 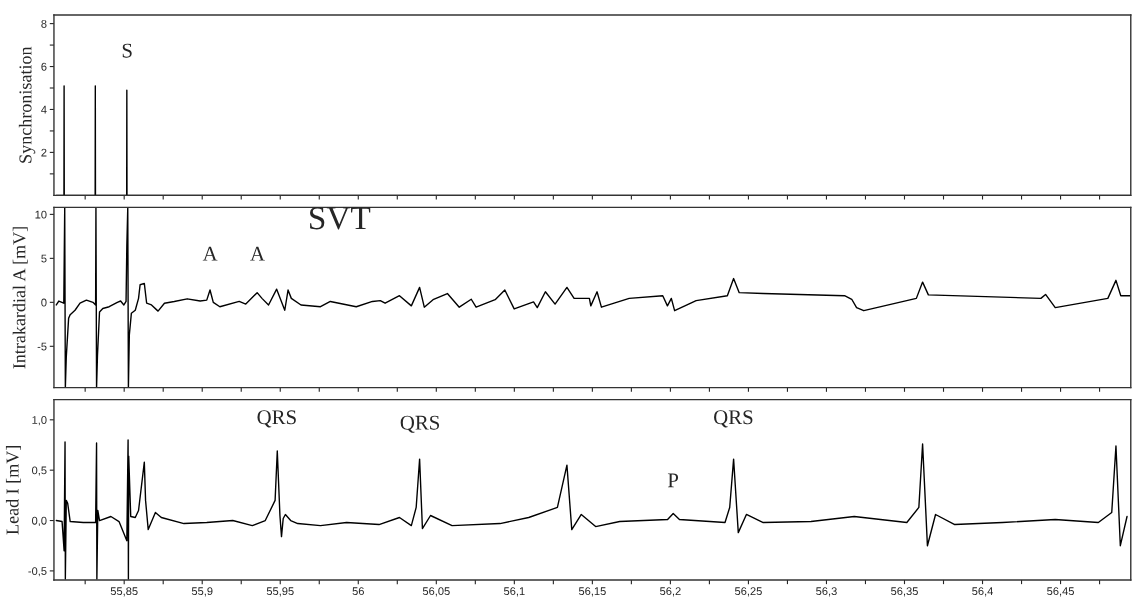 I want to click on y-tick-label: 6, so click(x=44, y=66).